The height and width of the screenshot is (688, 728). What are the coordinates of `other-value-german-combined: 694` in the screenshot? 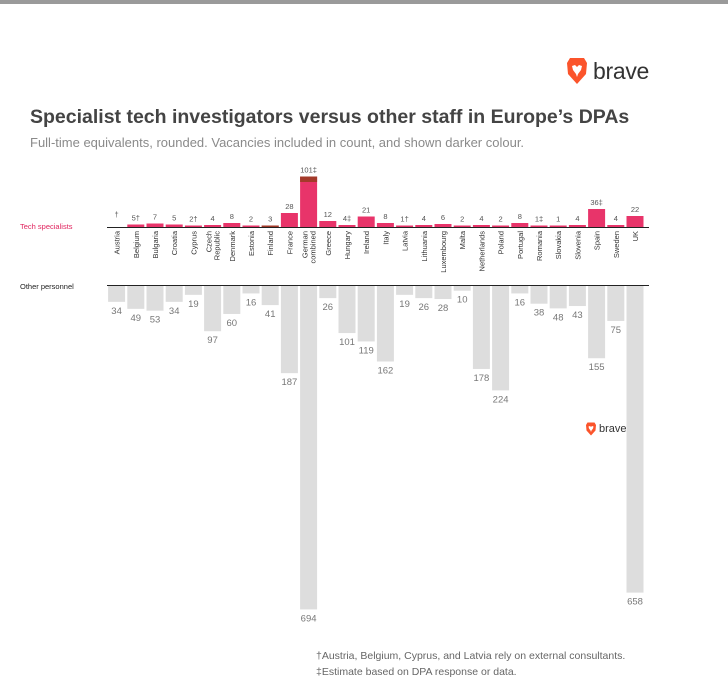 It's located at (309, 618).